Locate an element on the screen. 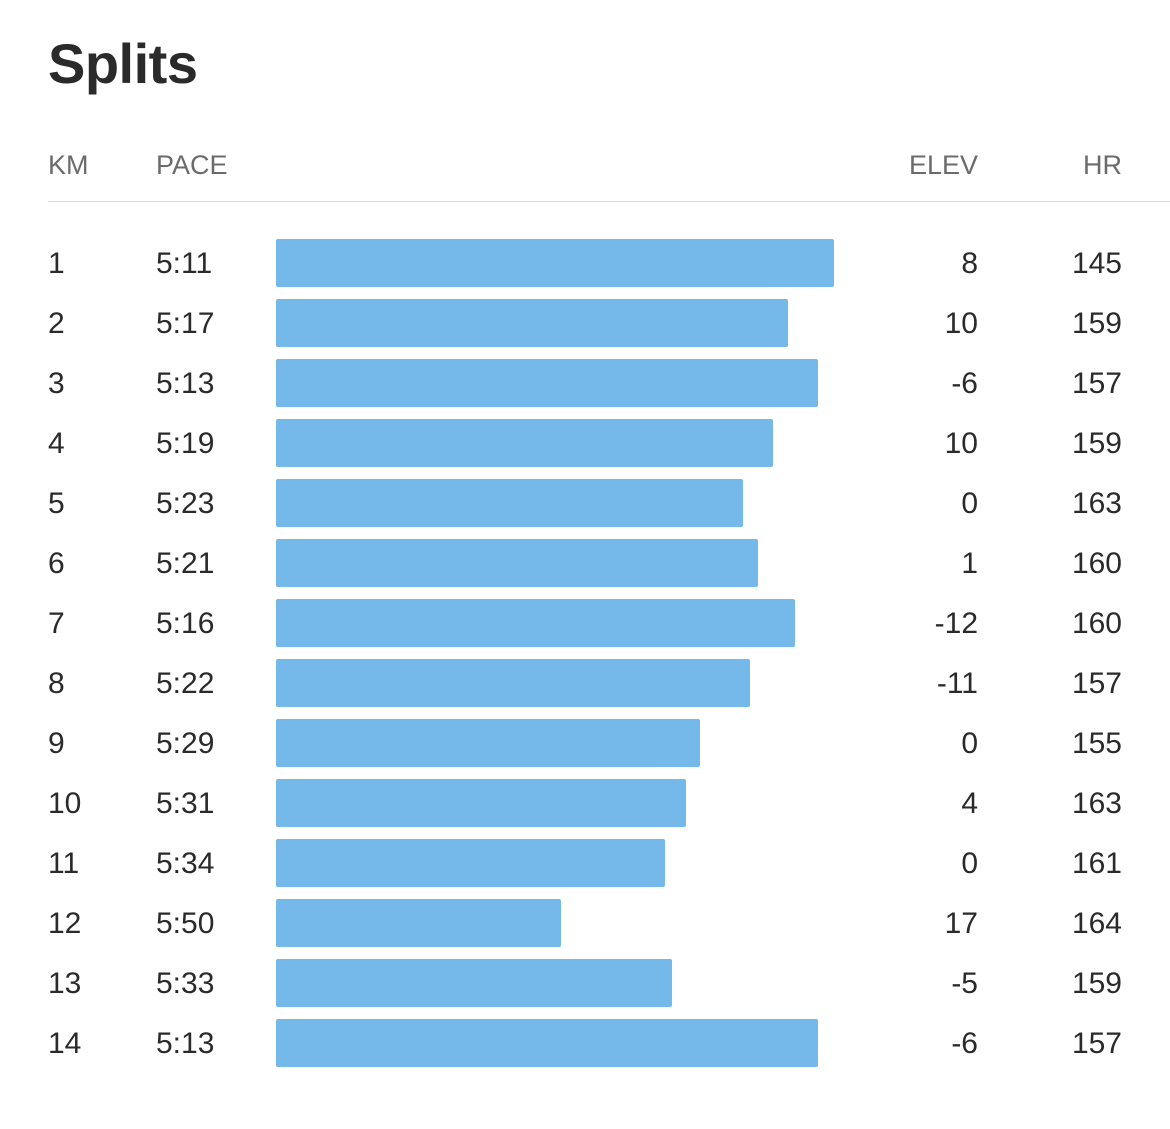 This screenshot has height=1129, width=1170. splits-table-header: KM PACE ELEV HR is located at coordinates (585, 165).